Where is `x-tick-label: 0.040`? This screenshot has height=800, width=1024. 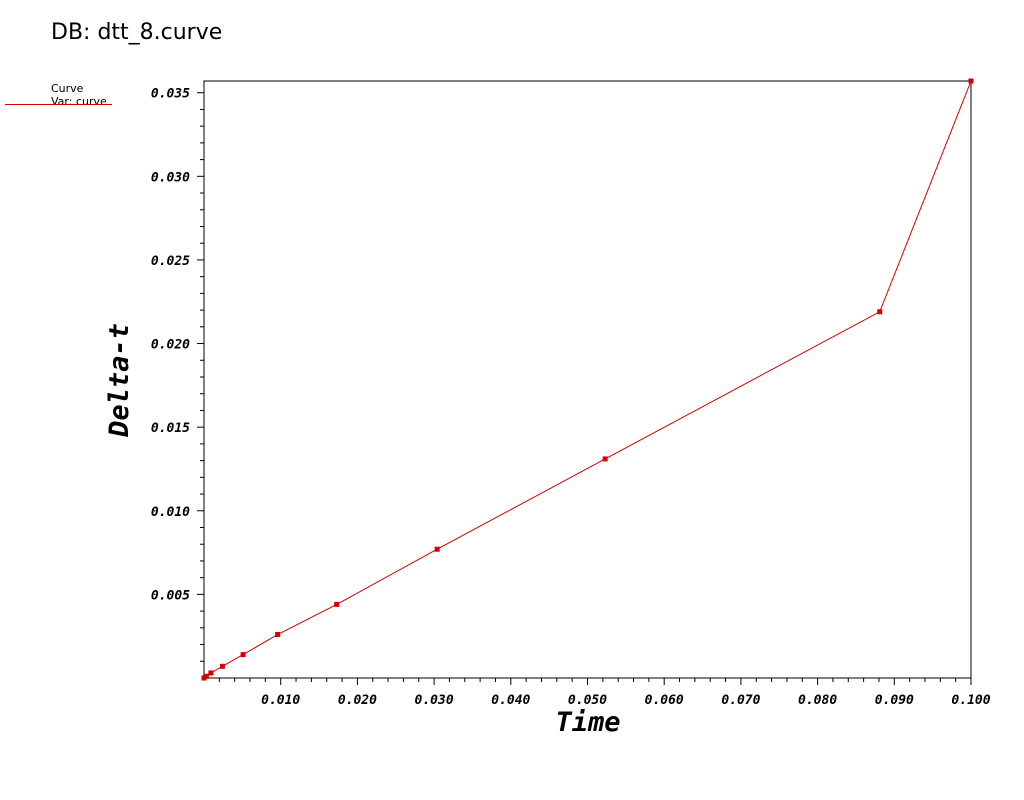 x-tick-label: 0.040 is located at coordinates (510, 700).